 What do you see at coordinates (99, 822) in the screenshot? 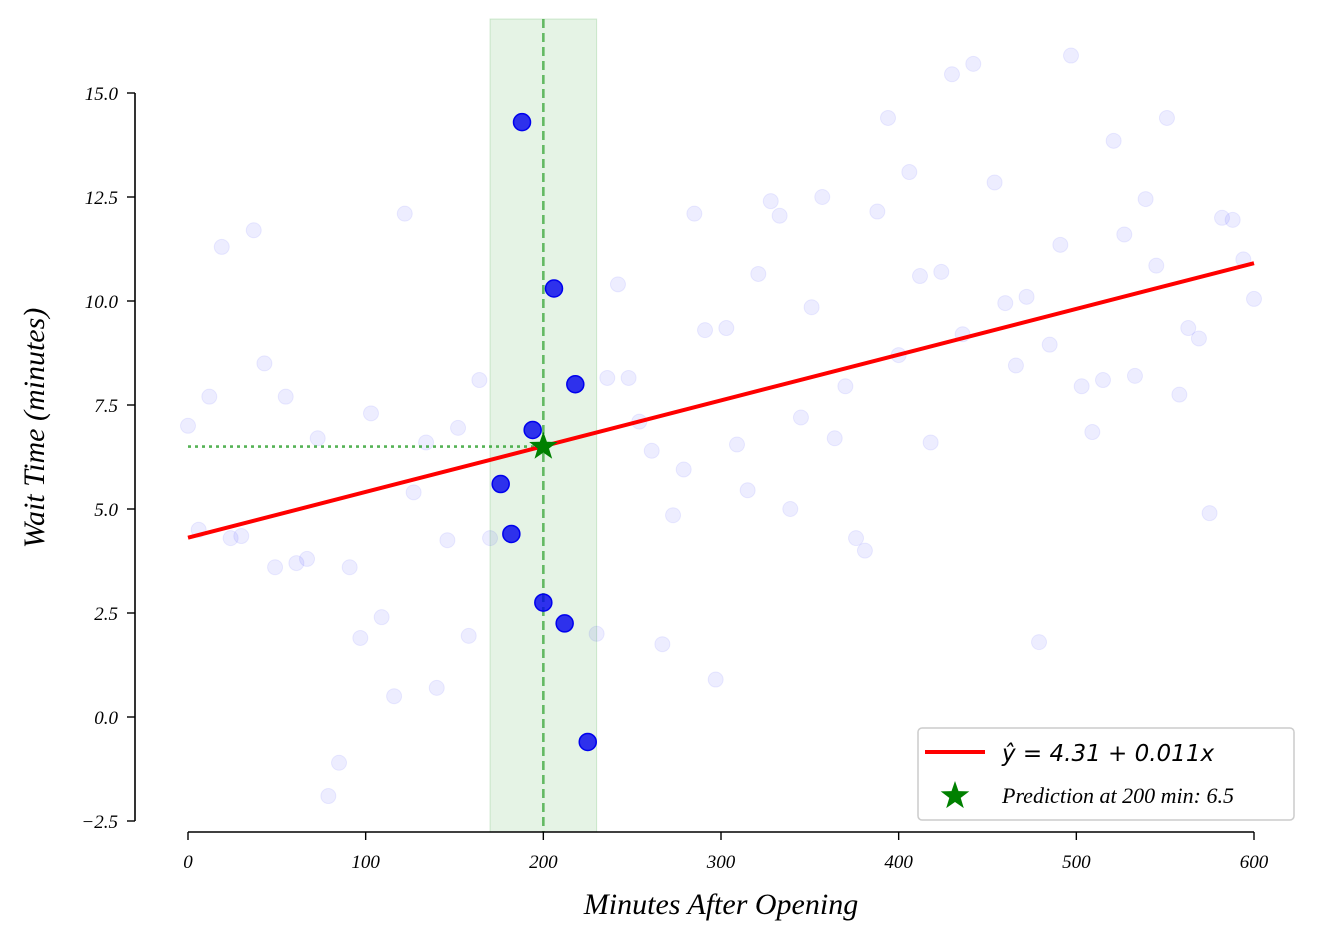
I see `y-tick-label: −2.5` at bounding box center [99, 822].